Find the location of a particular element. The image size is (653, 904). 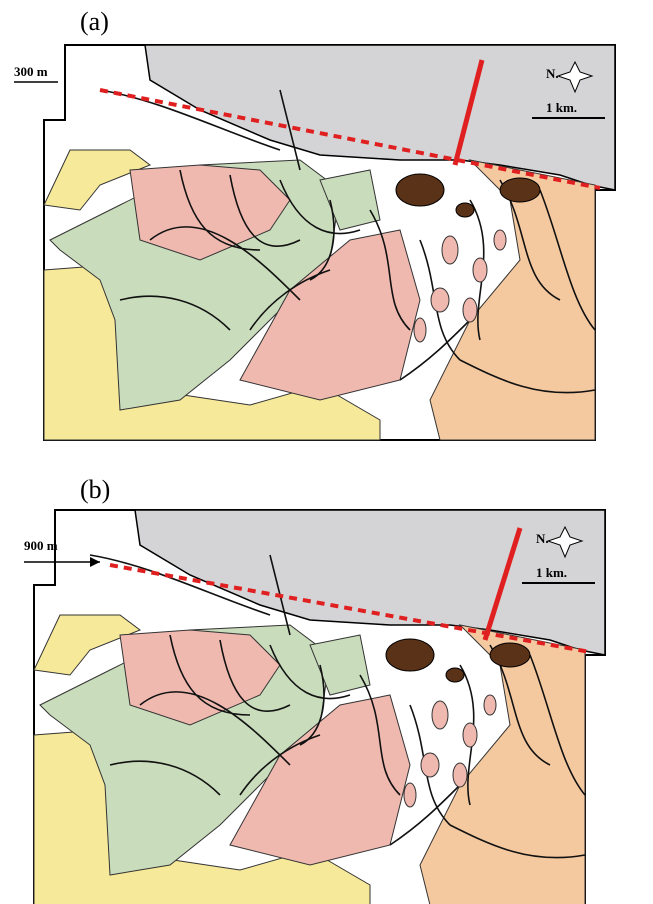

offset-label: 300 m is located at coordinates (31, 71).